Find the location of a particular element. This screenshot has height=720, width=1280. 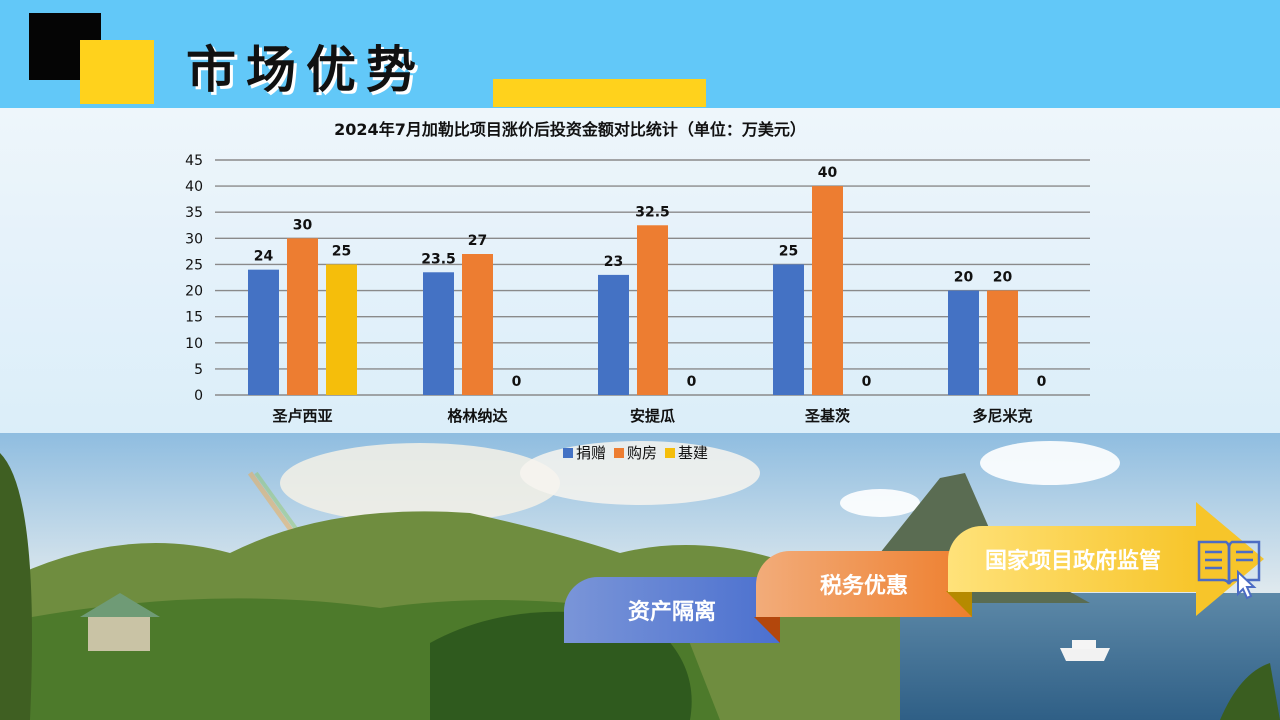

chart-legend: 捐赠 购房 基建 is located at coordinates (635, 452).